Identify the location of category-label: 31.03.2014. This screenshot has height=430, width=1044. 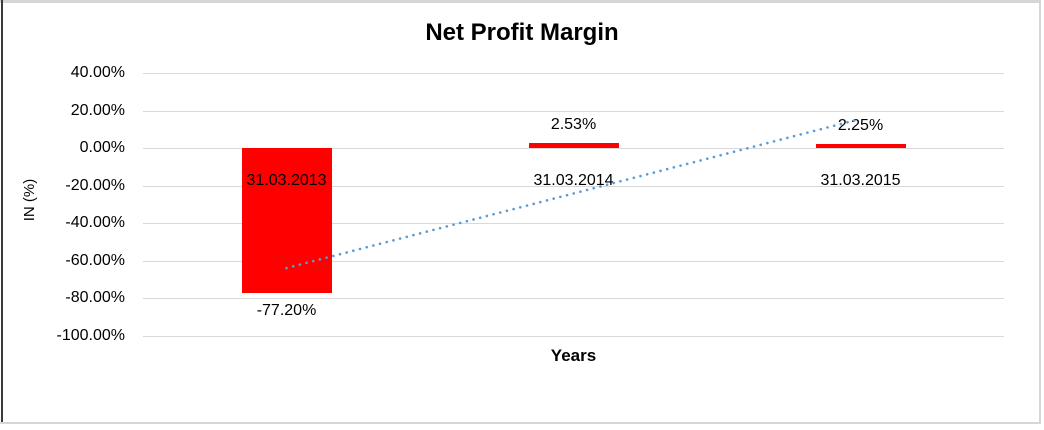
(573, 181).